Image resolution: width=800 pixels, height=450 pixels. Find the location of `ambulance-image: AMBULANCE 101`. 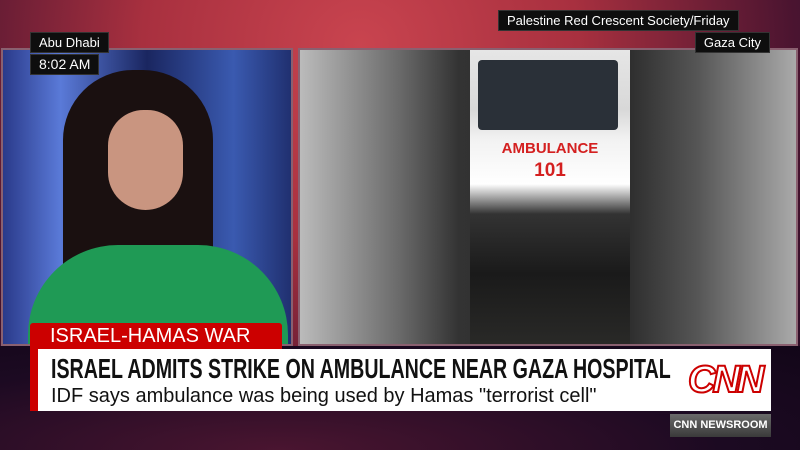

ambulance-image: AMBULANCE 101 is located at coordinates (550, 197).